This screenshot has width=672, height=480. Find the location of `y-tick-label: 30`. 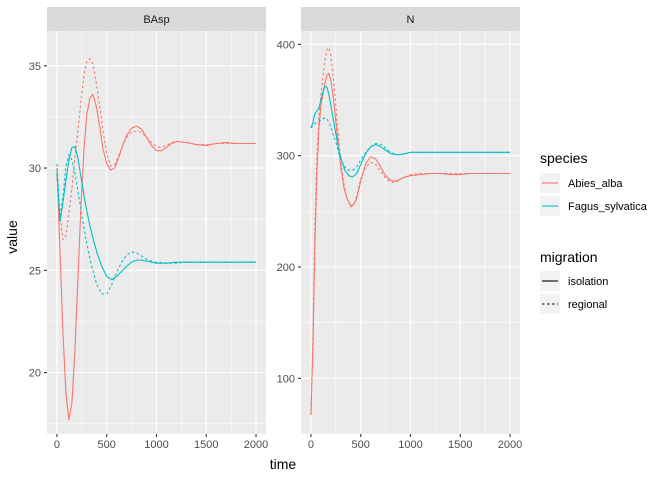

y-tick-label: 30 is located at coordinates (35, 169).